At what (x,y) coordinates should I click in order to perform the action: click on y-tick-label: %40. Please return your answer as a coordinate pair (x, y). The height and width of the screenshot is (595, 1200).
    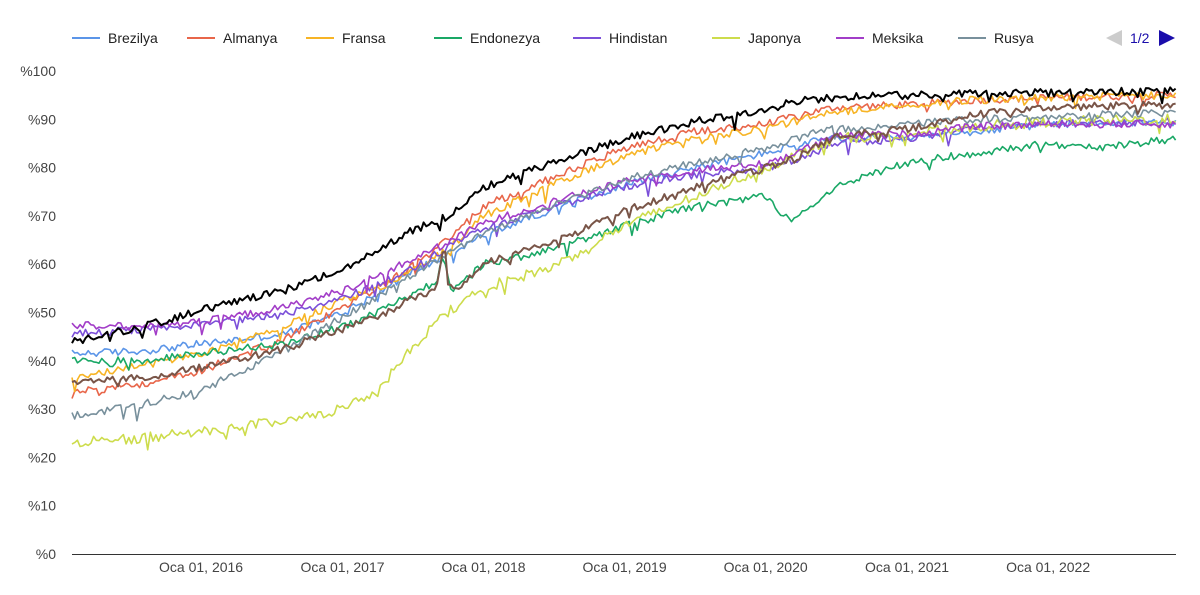
    Looking at the image, I should click on (42, 361).